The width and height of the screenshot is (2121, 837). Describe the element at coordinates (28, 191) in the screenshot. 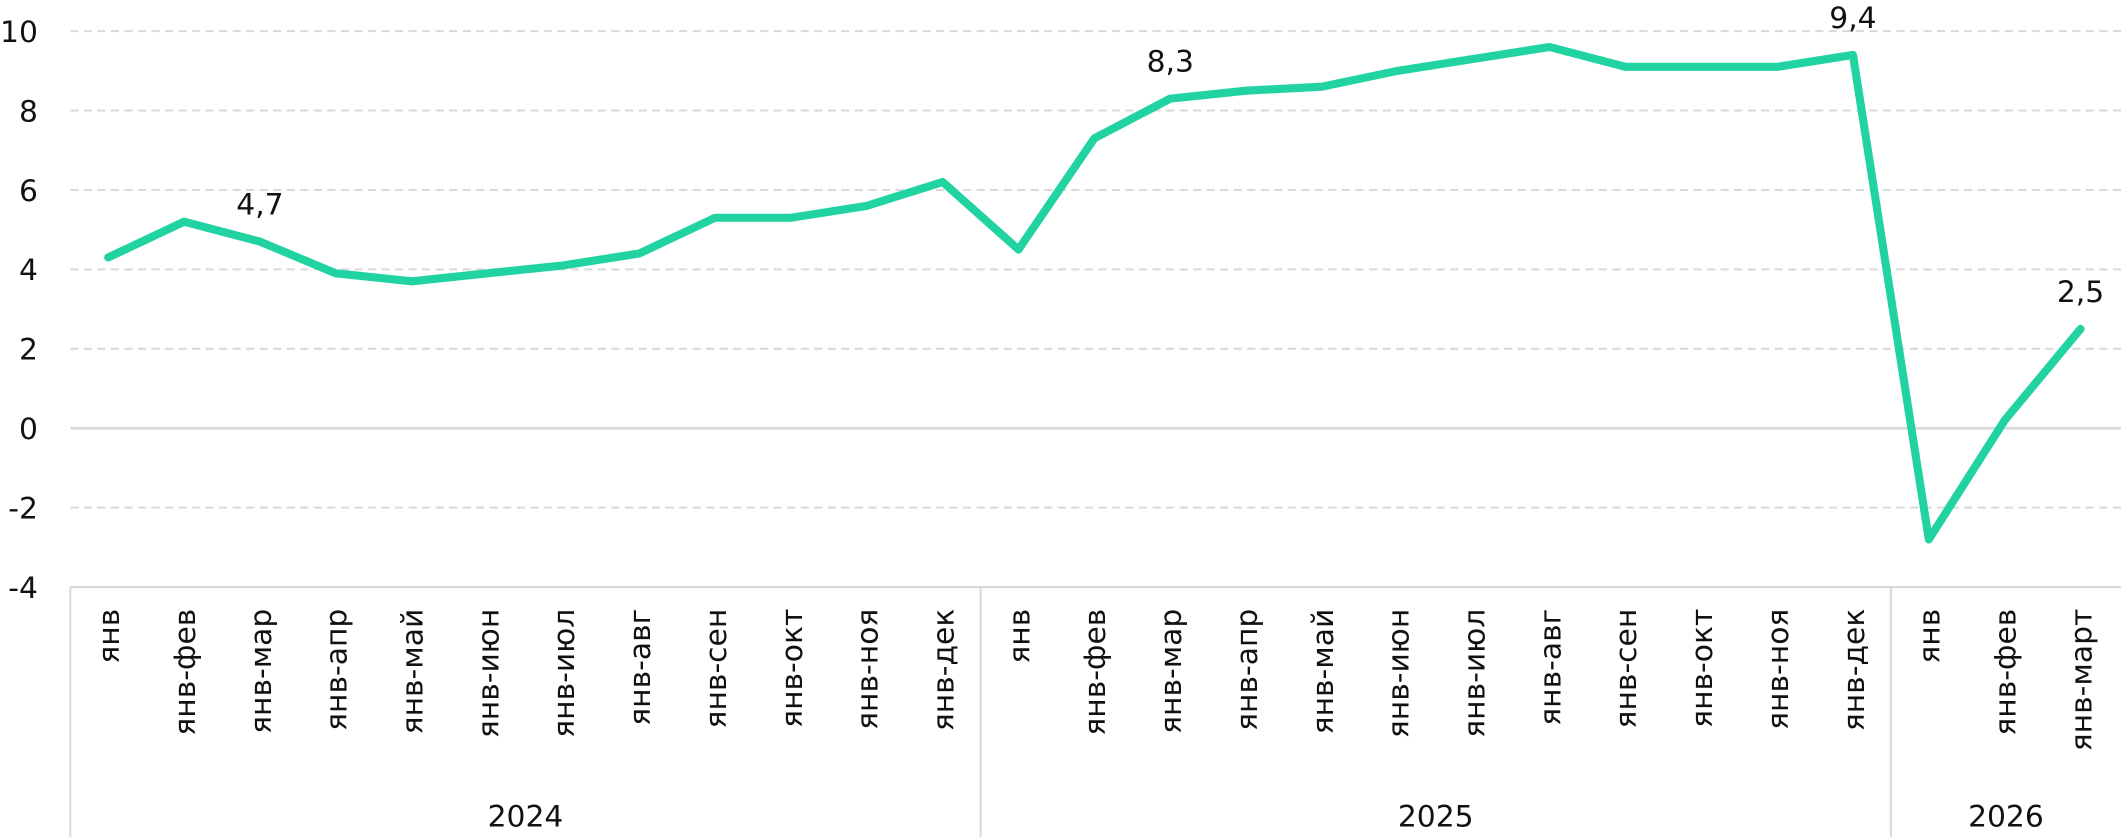

I see `y-tick-label: 6` at that location.